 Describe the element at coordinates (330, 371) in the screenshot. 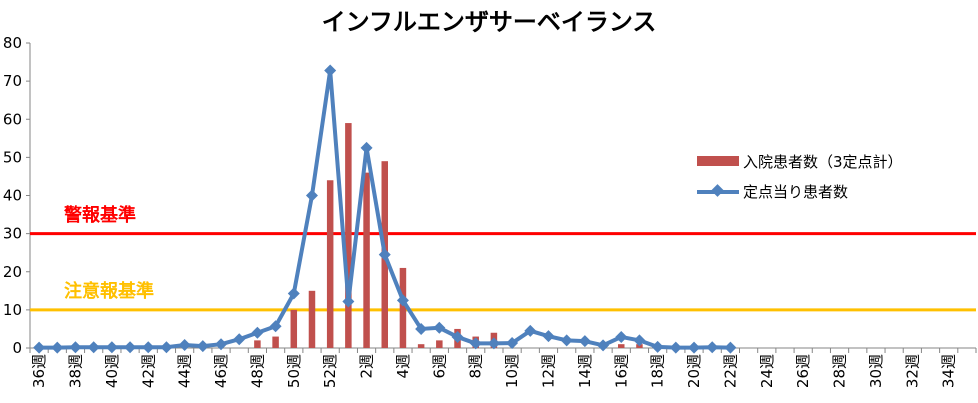

I see `x-tick-label: 52週` at that location.